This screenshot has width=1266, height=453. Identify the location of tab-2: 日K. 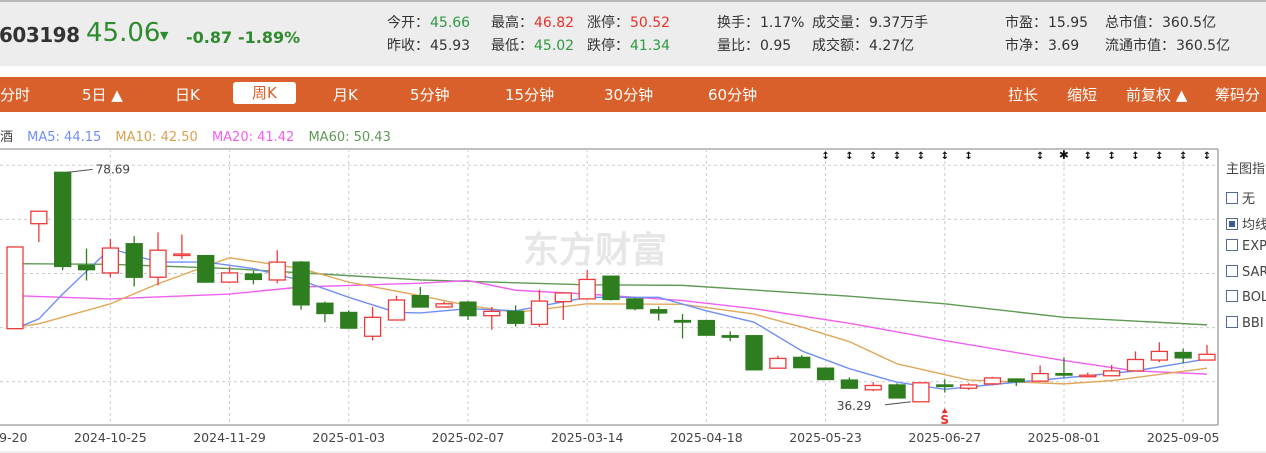
(187, 95).